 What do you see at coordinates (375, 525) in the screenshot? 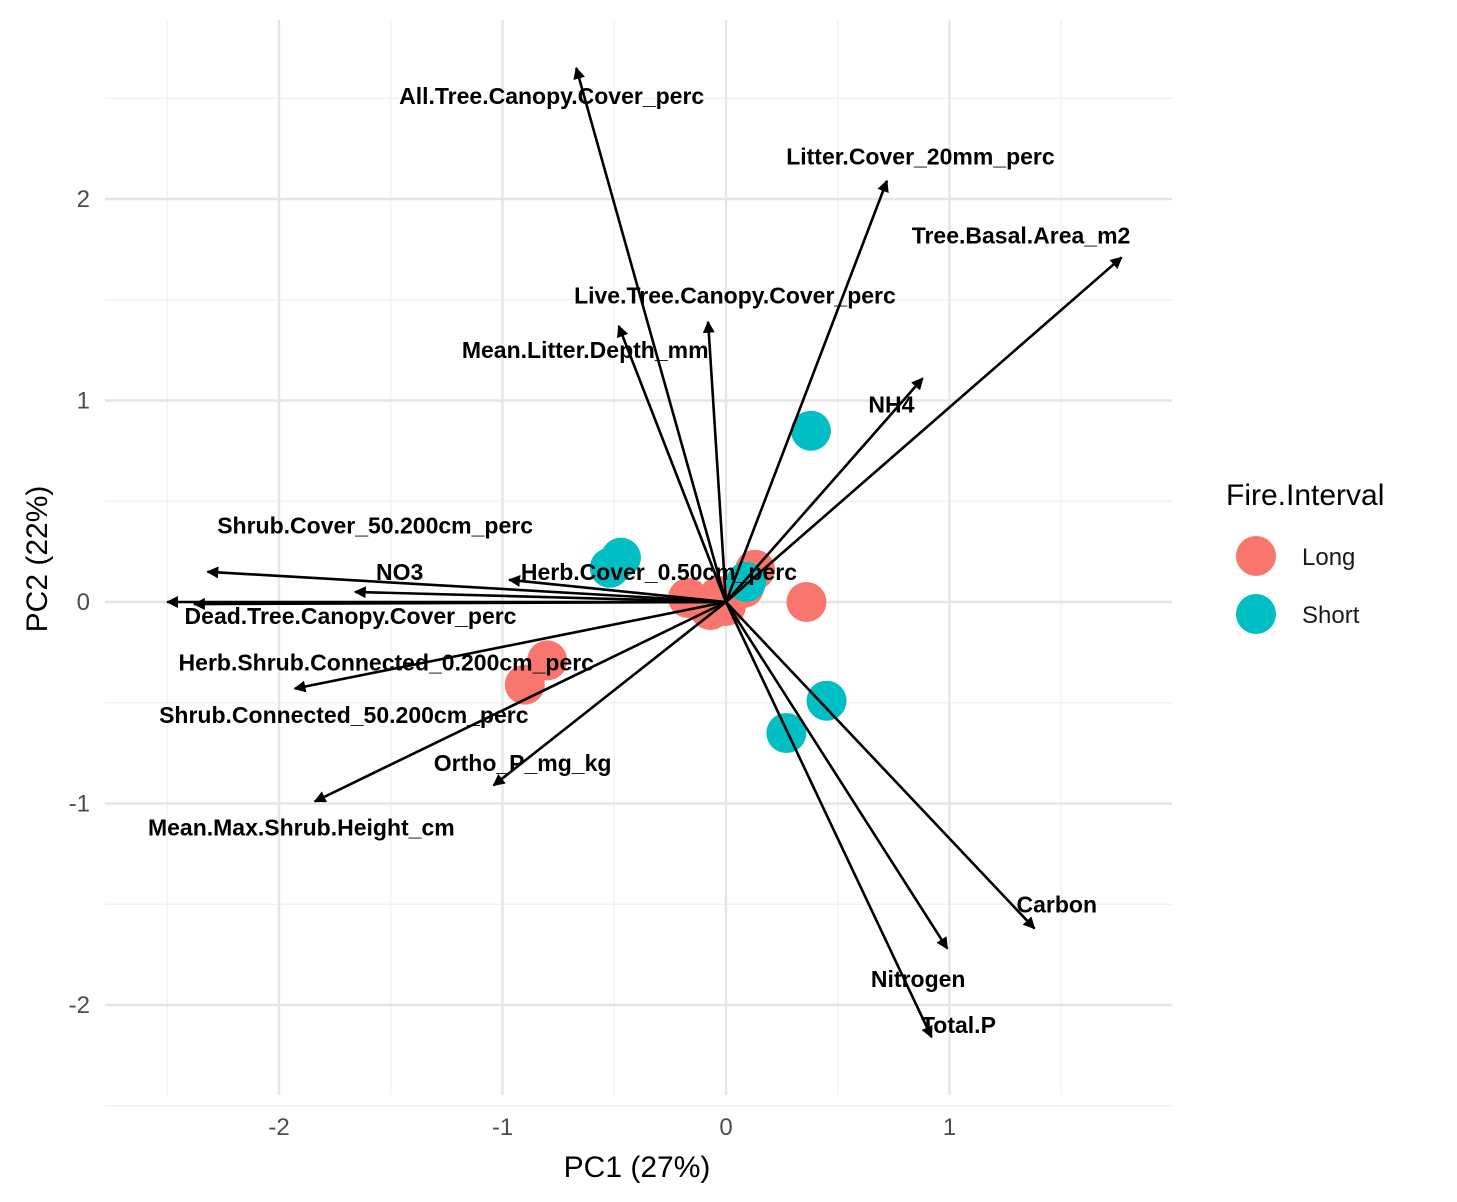
I see `loading-label: Shrub.Cover_50.200cm_perc` at bounding box center [375, 525].